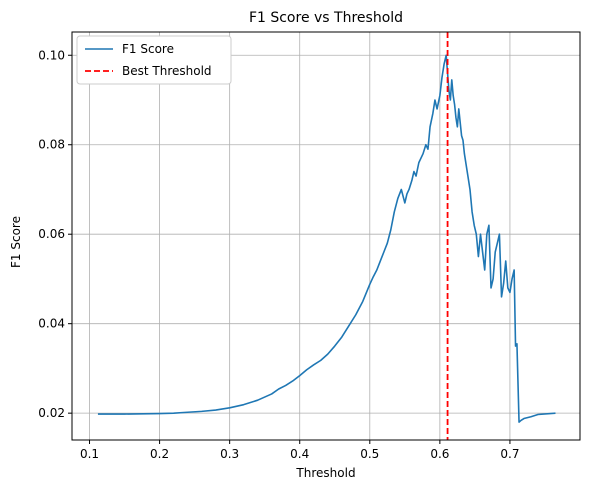 The image size is (590, 490). What do you see at coordinates (229, 454) in the screenshot?
I see `x-tick-label: 0.3` at bounding box center [229, 454].